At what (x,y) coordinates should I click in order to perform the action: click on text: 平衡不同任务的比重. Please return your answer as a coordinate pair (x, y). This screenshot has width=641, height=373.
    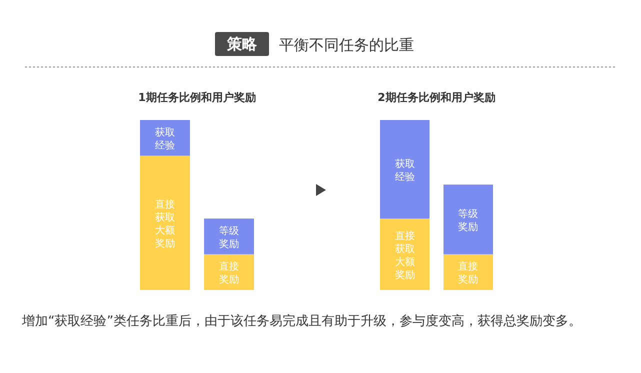
    Looking at the image, I should click on (346, 45).